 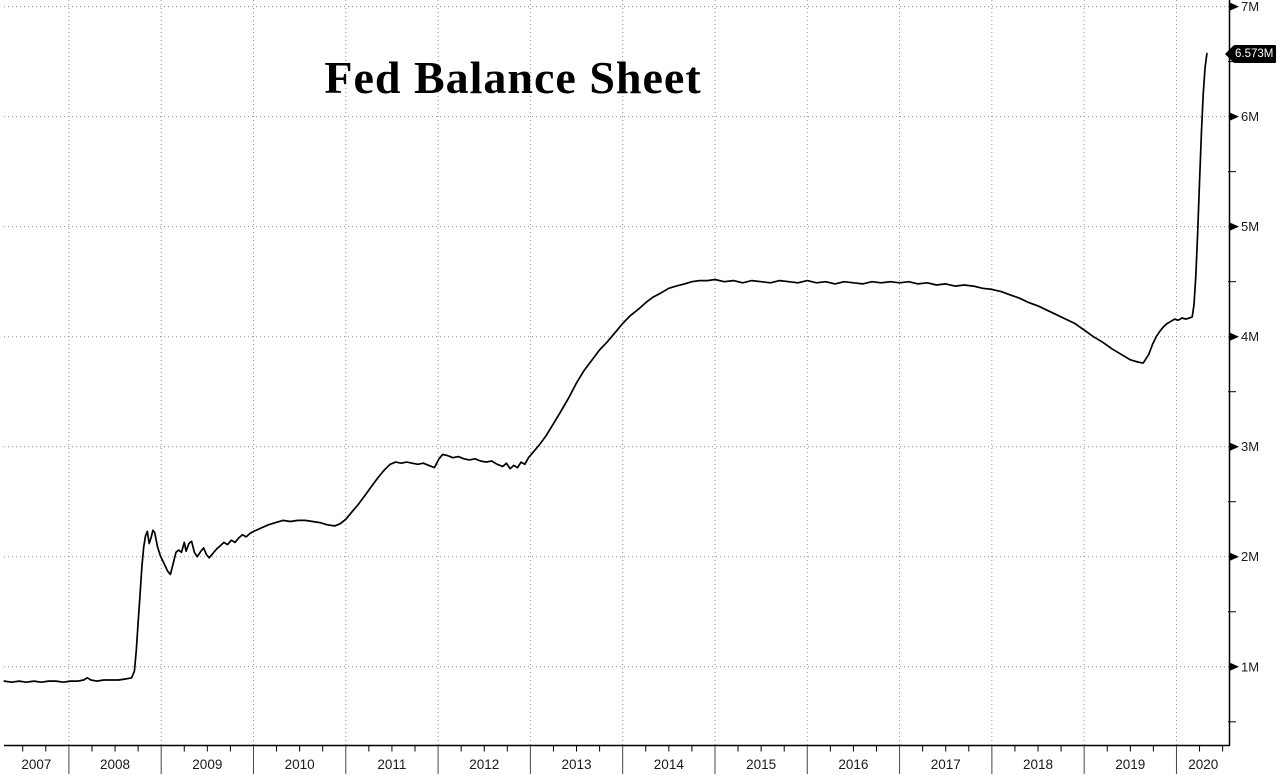 What do you see at coordinates (1229, 53) in the screenshot?
I see `badge-arrow-icon` at bounding box center [1229, 53].